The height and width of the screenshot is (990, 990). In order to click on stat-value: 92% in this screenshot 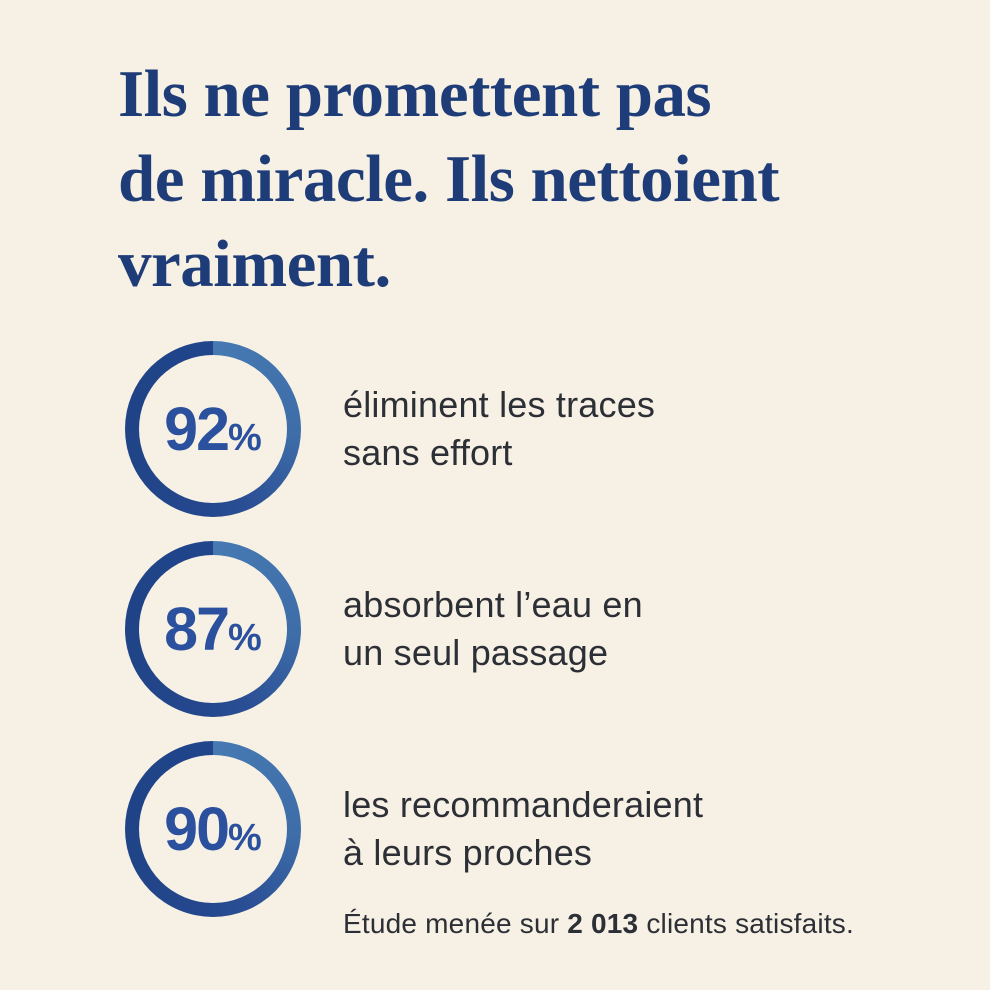, I will do `click(213, 429)`.